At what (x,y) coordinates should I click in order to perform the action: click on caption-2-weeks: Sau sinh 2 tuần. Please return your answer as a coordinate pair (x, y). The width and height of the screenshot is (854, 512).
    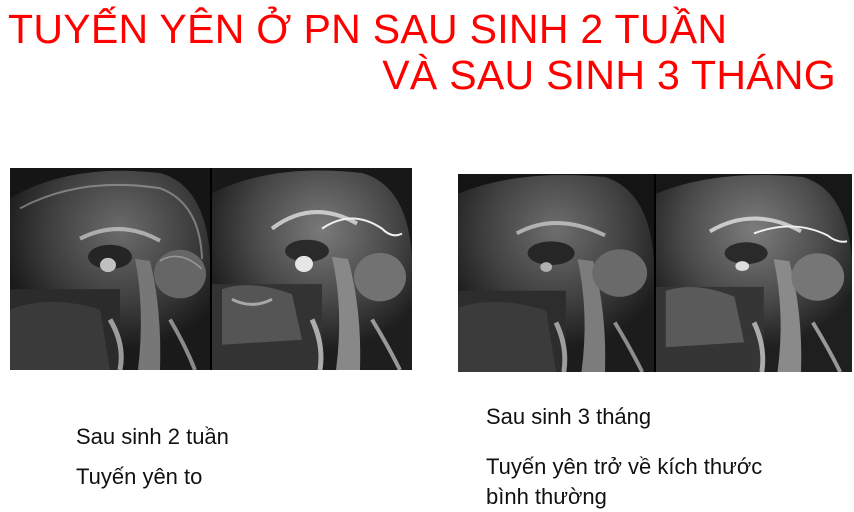
    Looking at the image, I should click on (152, 436).